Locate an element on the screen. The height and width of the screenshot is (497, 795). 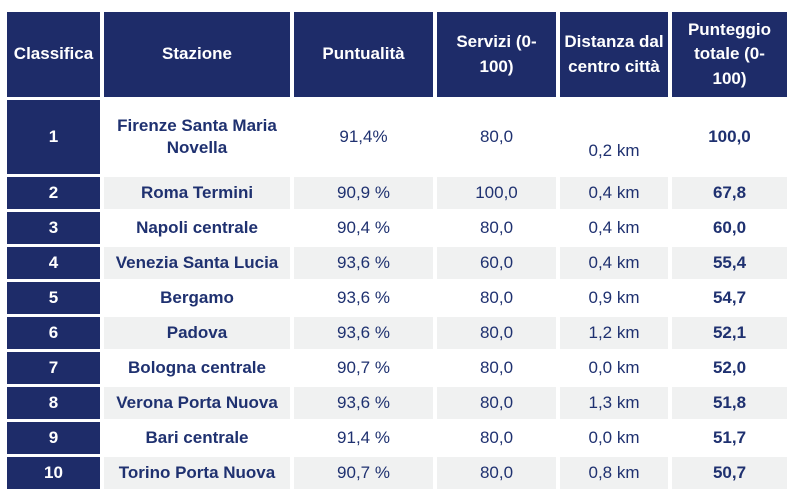
rank-cell: 8 is located at coordinates (53, 403).